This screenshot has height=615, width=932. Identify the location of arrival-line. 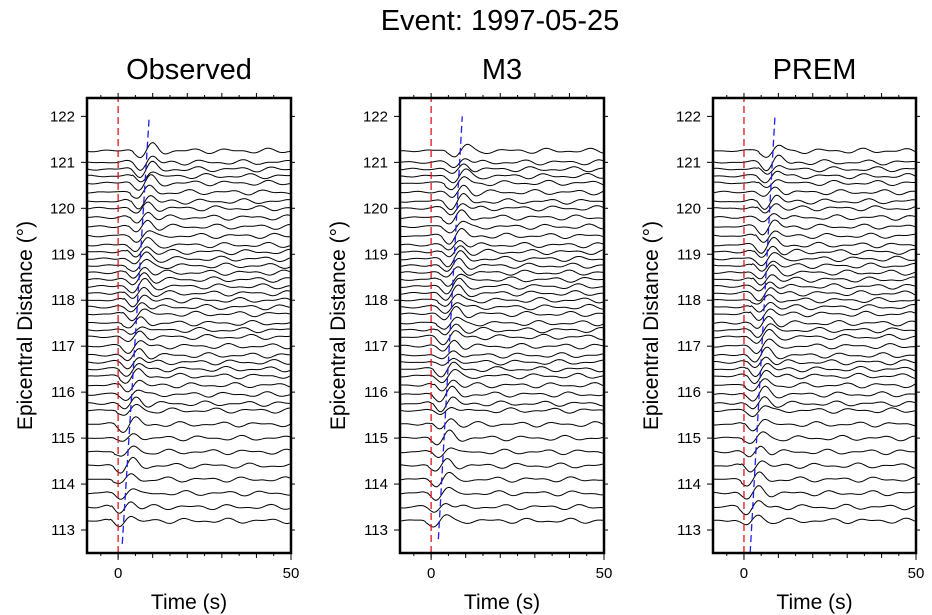
(450, 328).